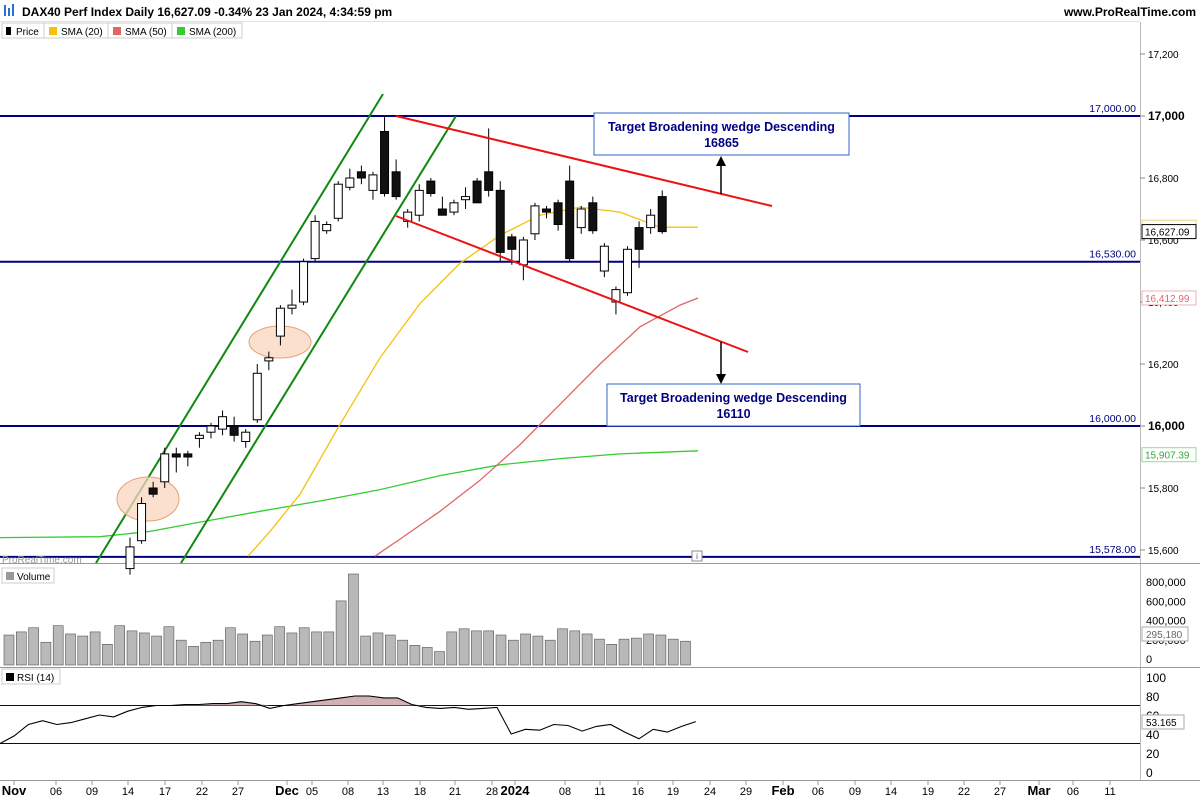 Image resolution: width=1200 pixels, height=800 pixels. Describe the element at coordinates (721, 134) in the screenshot. I see `annotation-upper: Target Broadening wedge Descending 16865` at that location.